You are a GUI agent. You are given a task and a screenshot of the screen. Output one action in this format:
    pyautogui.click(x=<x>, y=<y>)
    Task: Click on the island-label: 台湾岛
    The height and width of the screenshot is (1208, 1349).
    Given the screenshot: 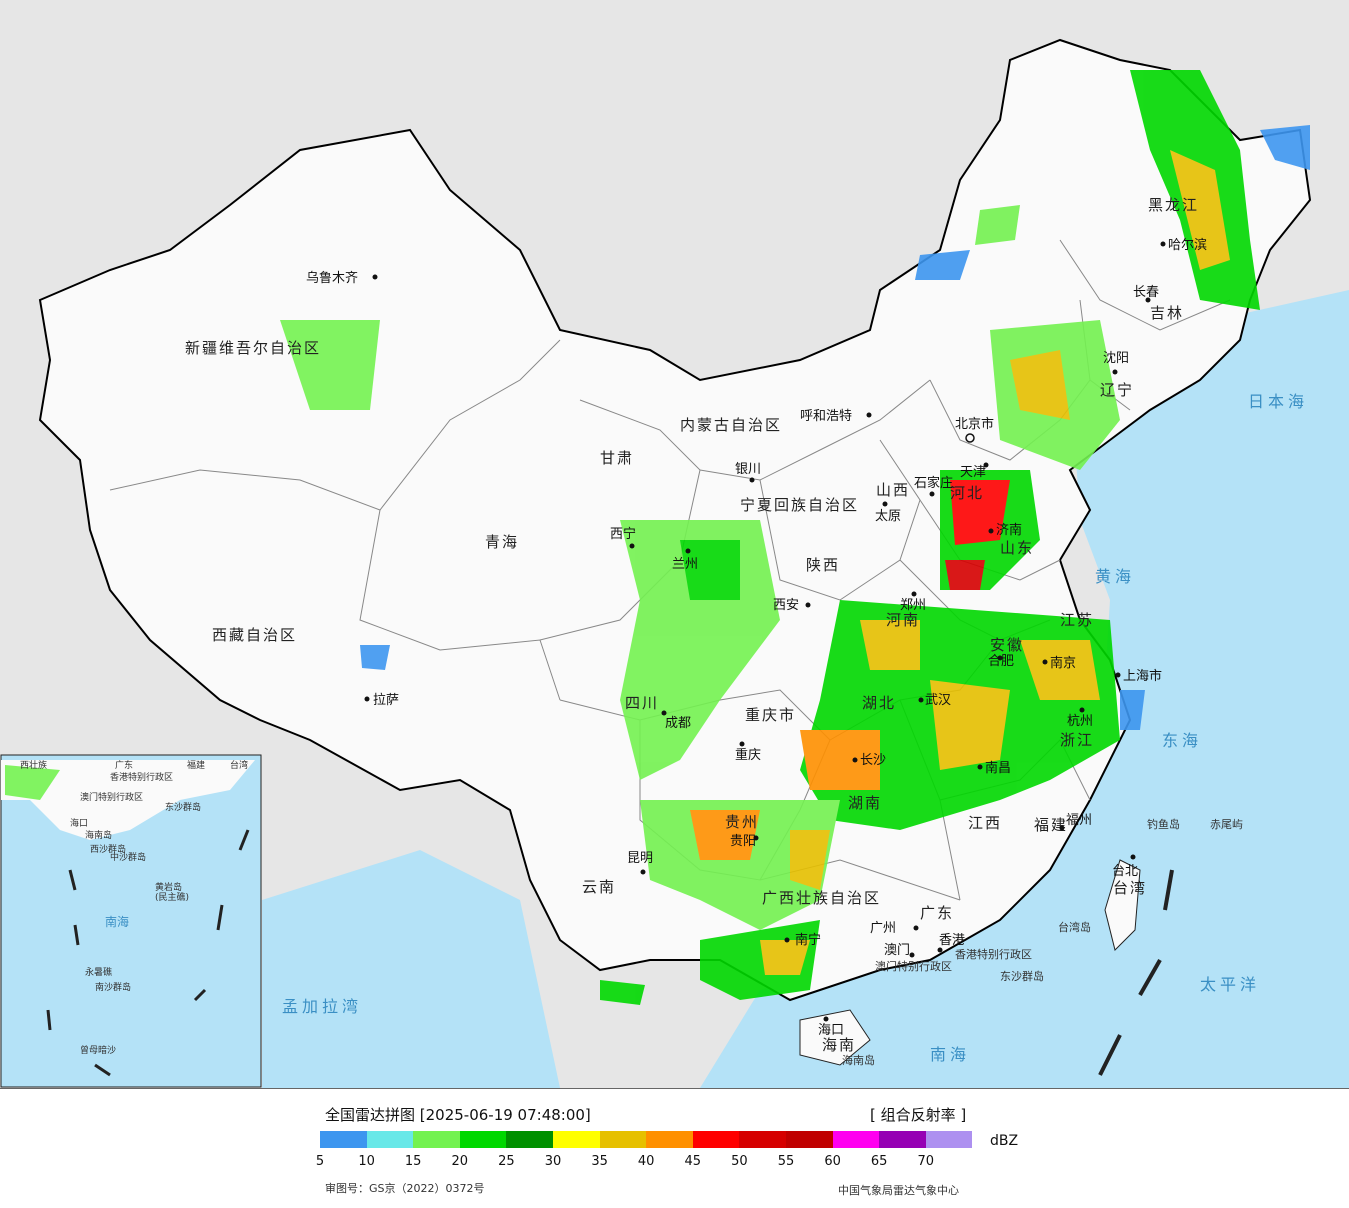 What is the action you would take?
    pyautogui.click(x=1074, y=927)
    